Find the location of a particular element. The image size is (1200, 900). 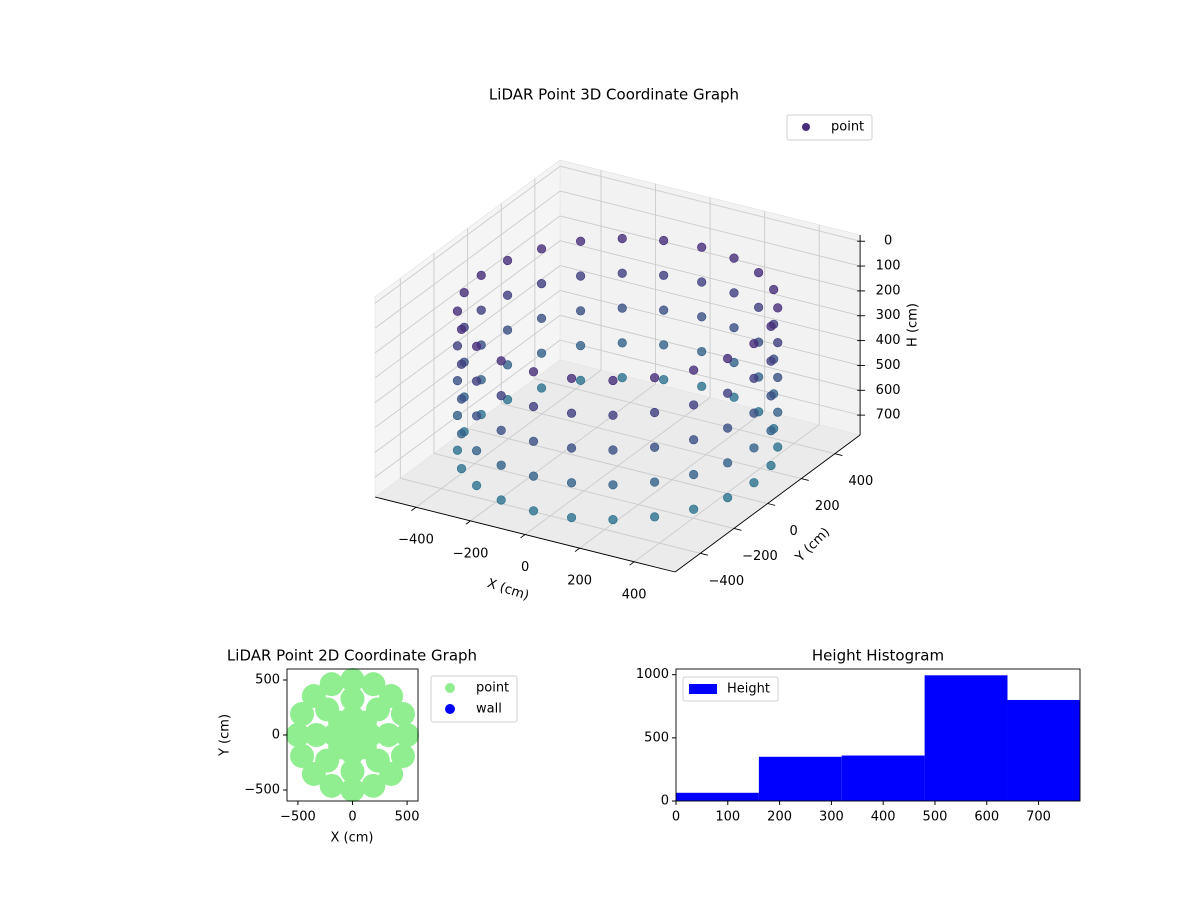

legend-box is located at coordinates (829, 127).